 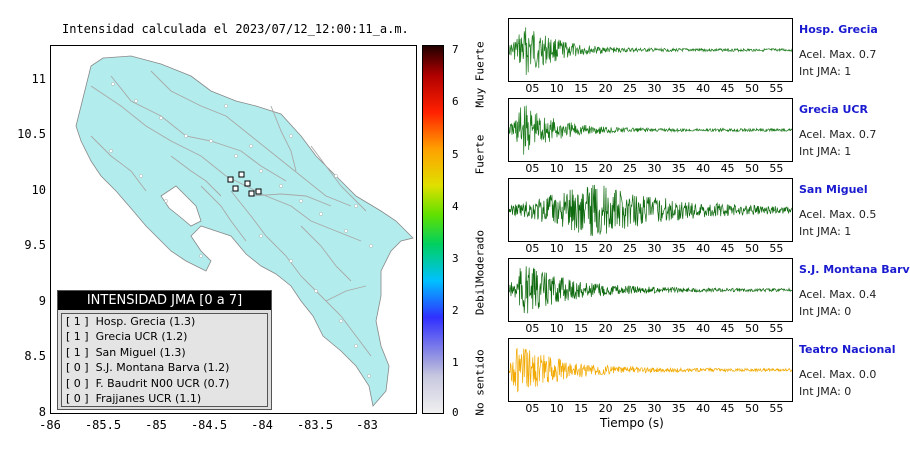 What do you see at coordinates (838, 29) in the screenshot?
I see `station-name: Hosp. Grecia` at bounding box center [838, 29].